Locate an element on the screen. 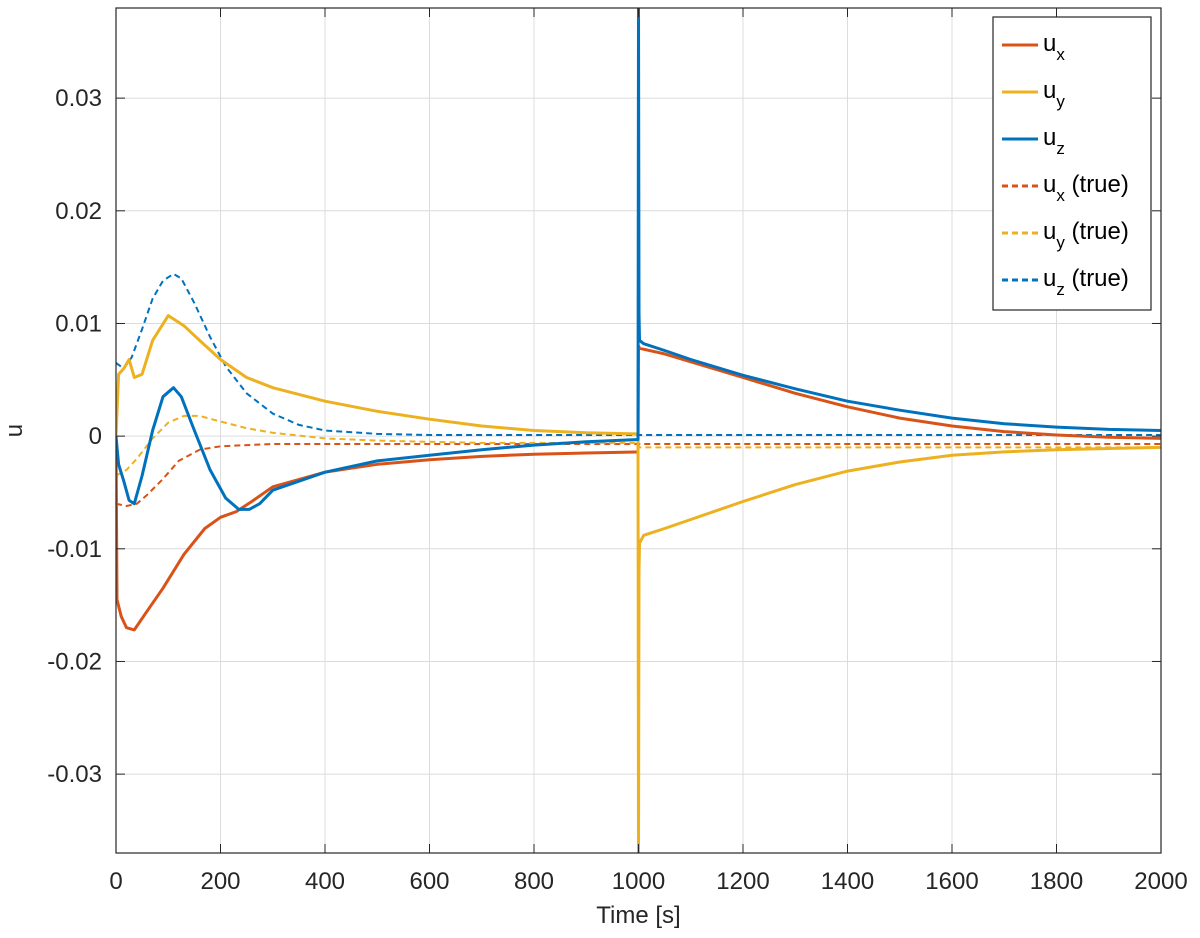 The height and width of the screenshot is (938, 1200). x-tick-label: 600 is located at coordinates (429, 881).